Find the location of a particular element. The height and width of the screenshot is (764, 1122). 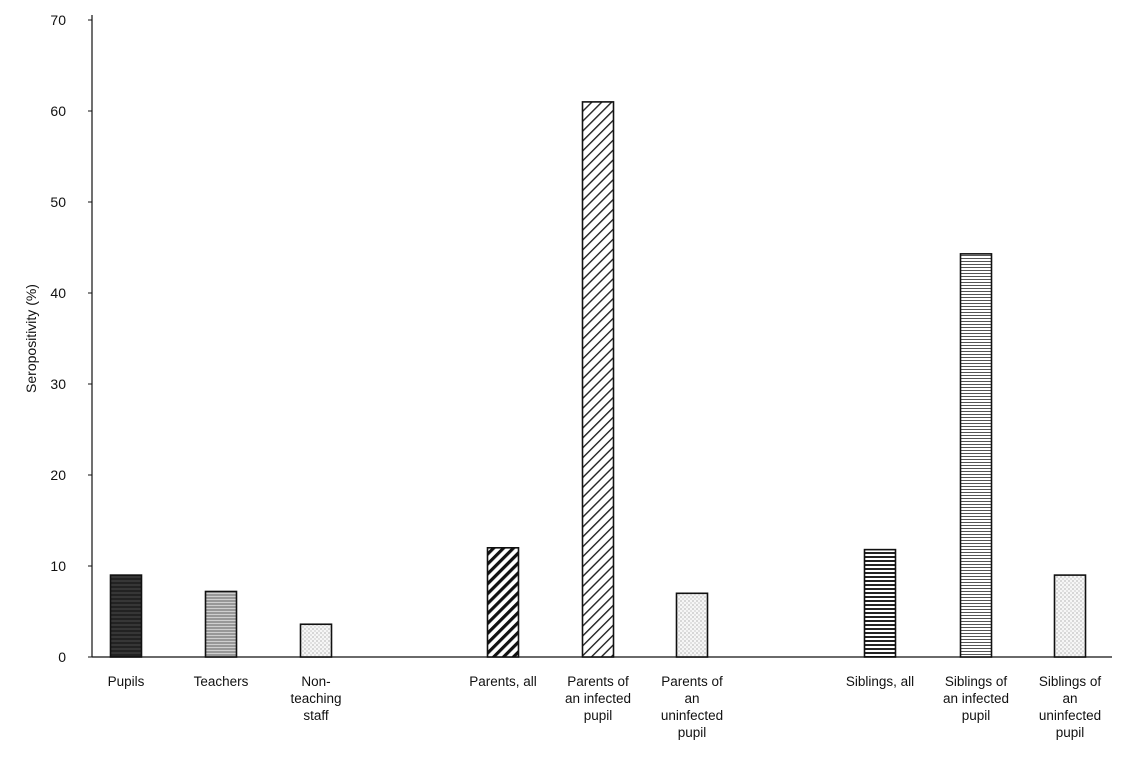

bar-siblings-of-an-uninfected-pupil is located at coordinates (1070, 616).